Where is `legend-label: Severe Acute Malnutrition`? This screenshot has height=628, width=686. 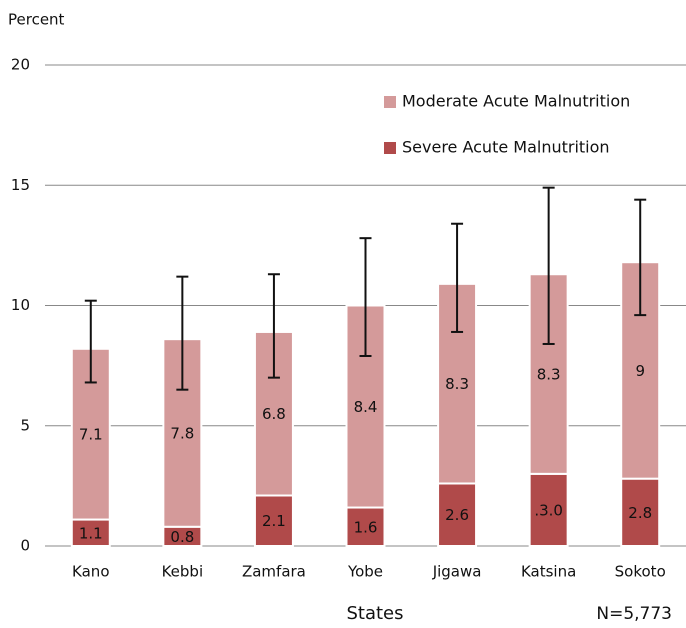 legend-label: Severe Acute Malnutrition is located at coordinates (506, 147).